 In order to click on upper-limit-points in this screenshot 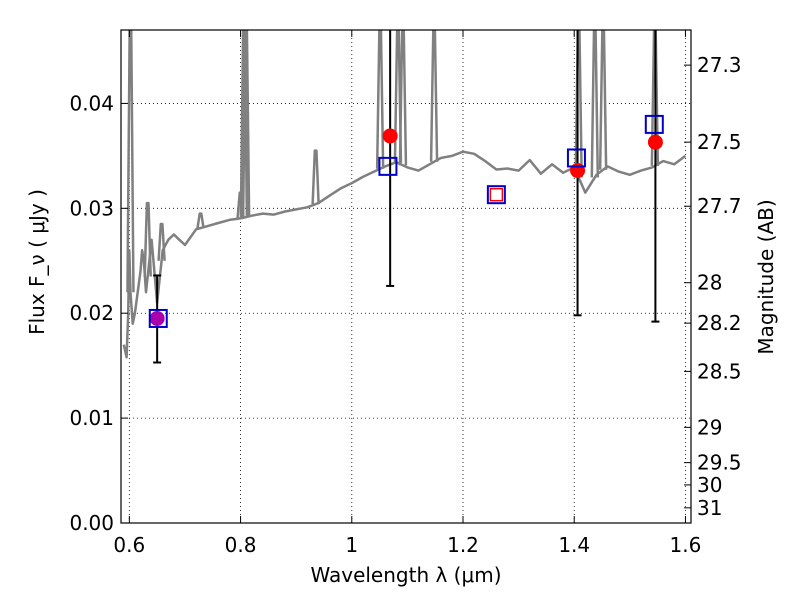, I will do `click(496, 194)`.